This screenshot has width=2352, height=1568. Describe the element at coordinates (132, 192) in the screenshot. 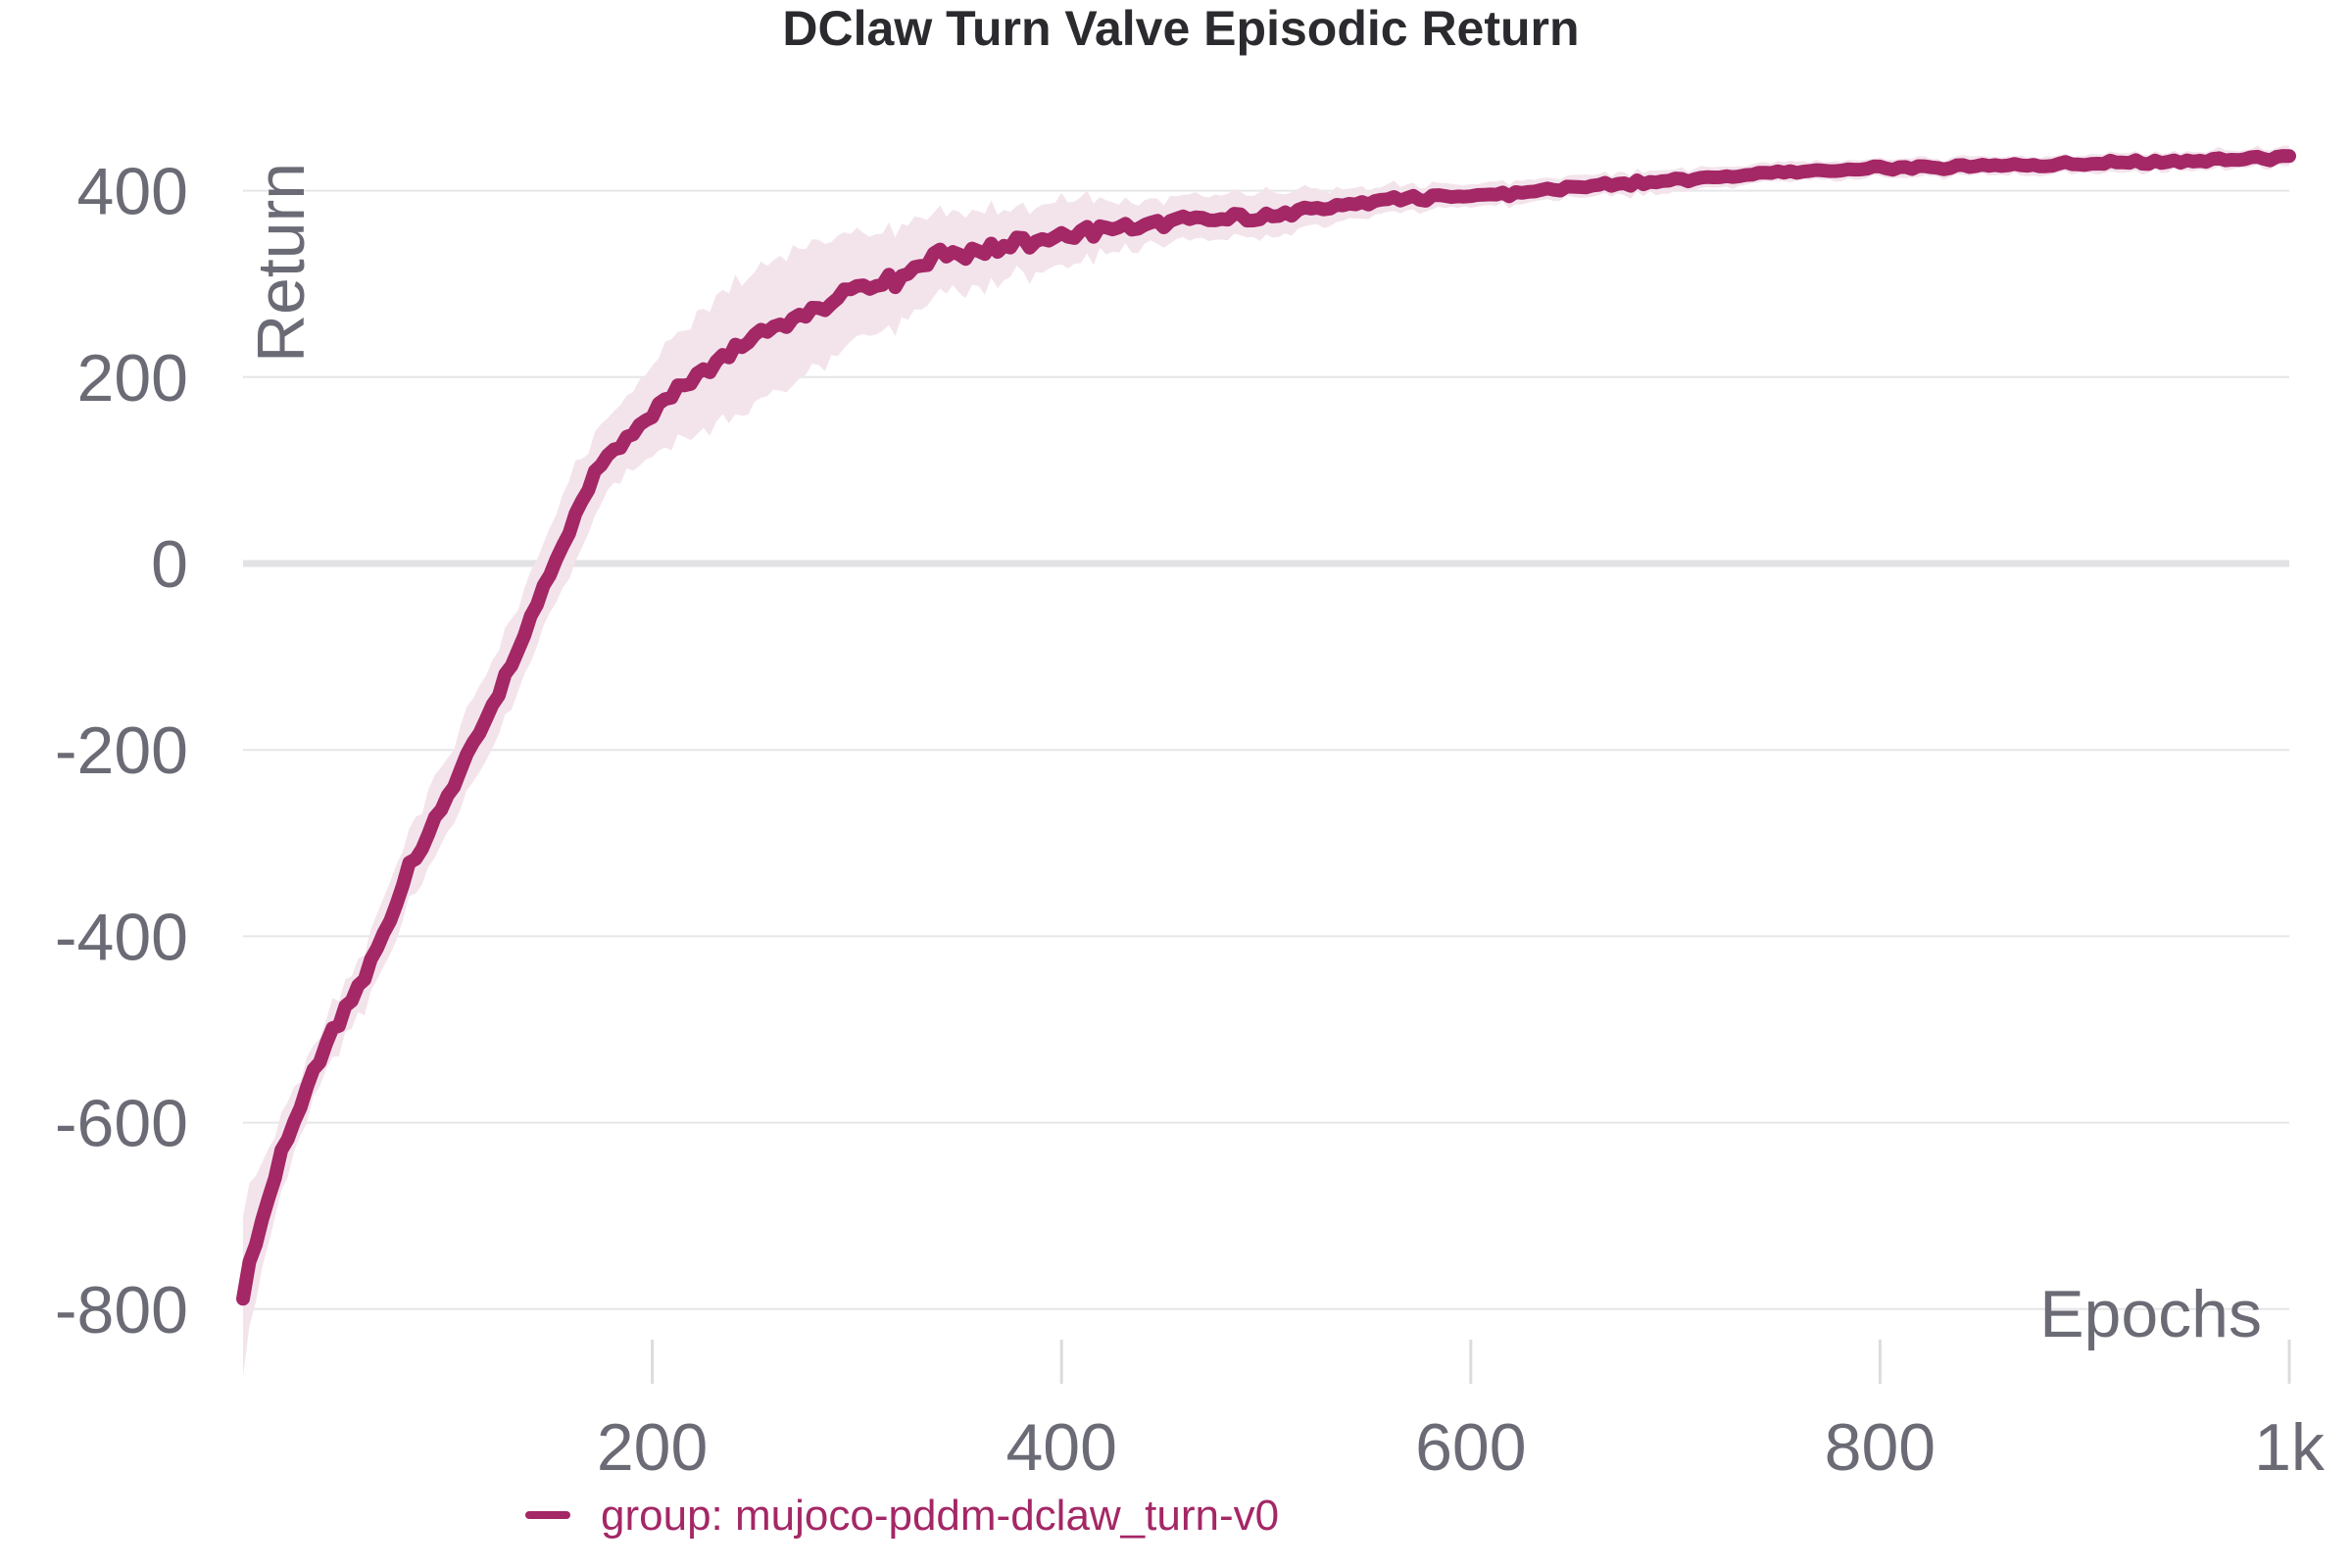

I see `y-tick-label: 400` at that location.